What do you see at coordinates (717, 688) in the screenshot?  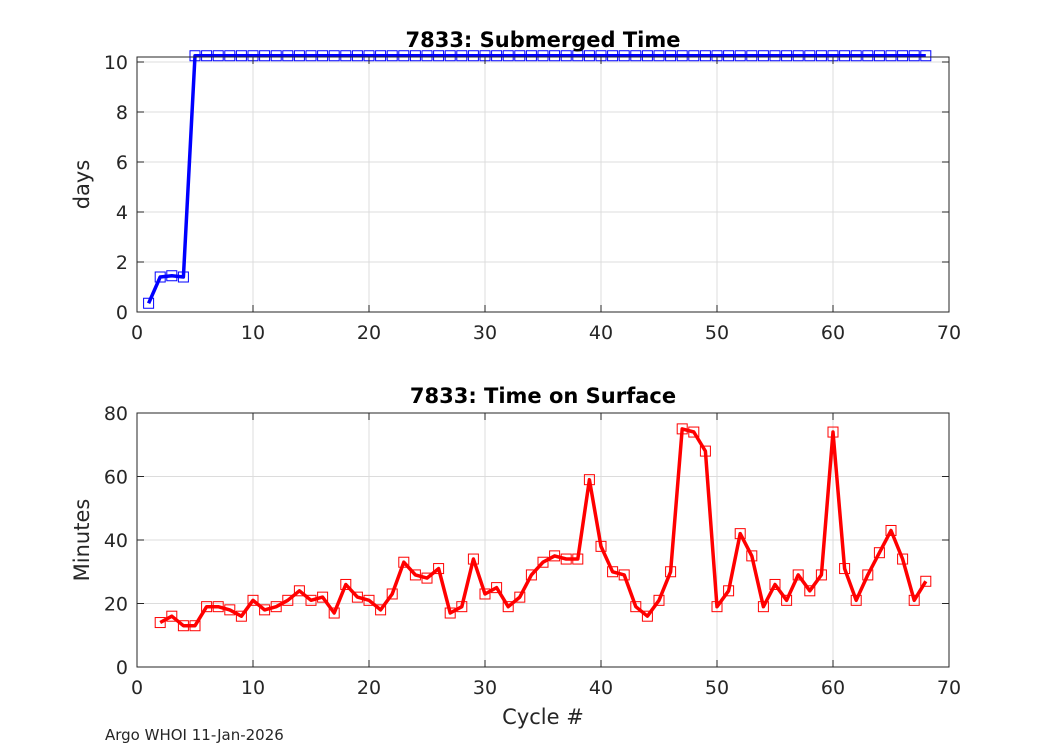 I see `x-tick-label: 50` at bounding box center [717, 688].